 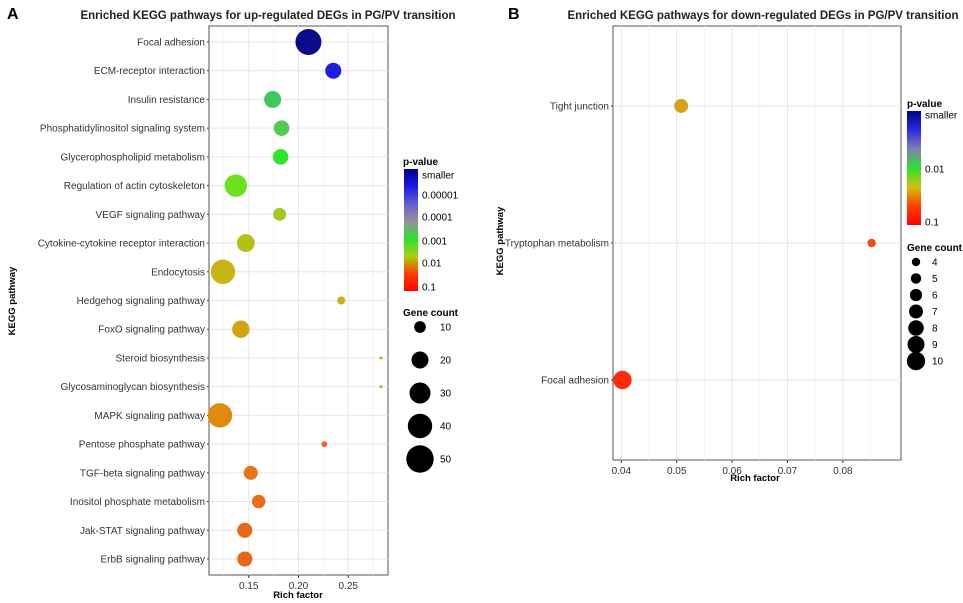 What do you see at coordinates (755, 478) in the screenshot?
I see `panel-b-x-axis-title: Rich factor` at bounding box center [755, 478].